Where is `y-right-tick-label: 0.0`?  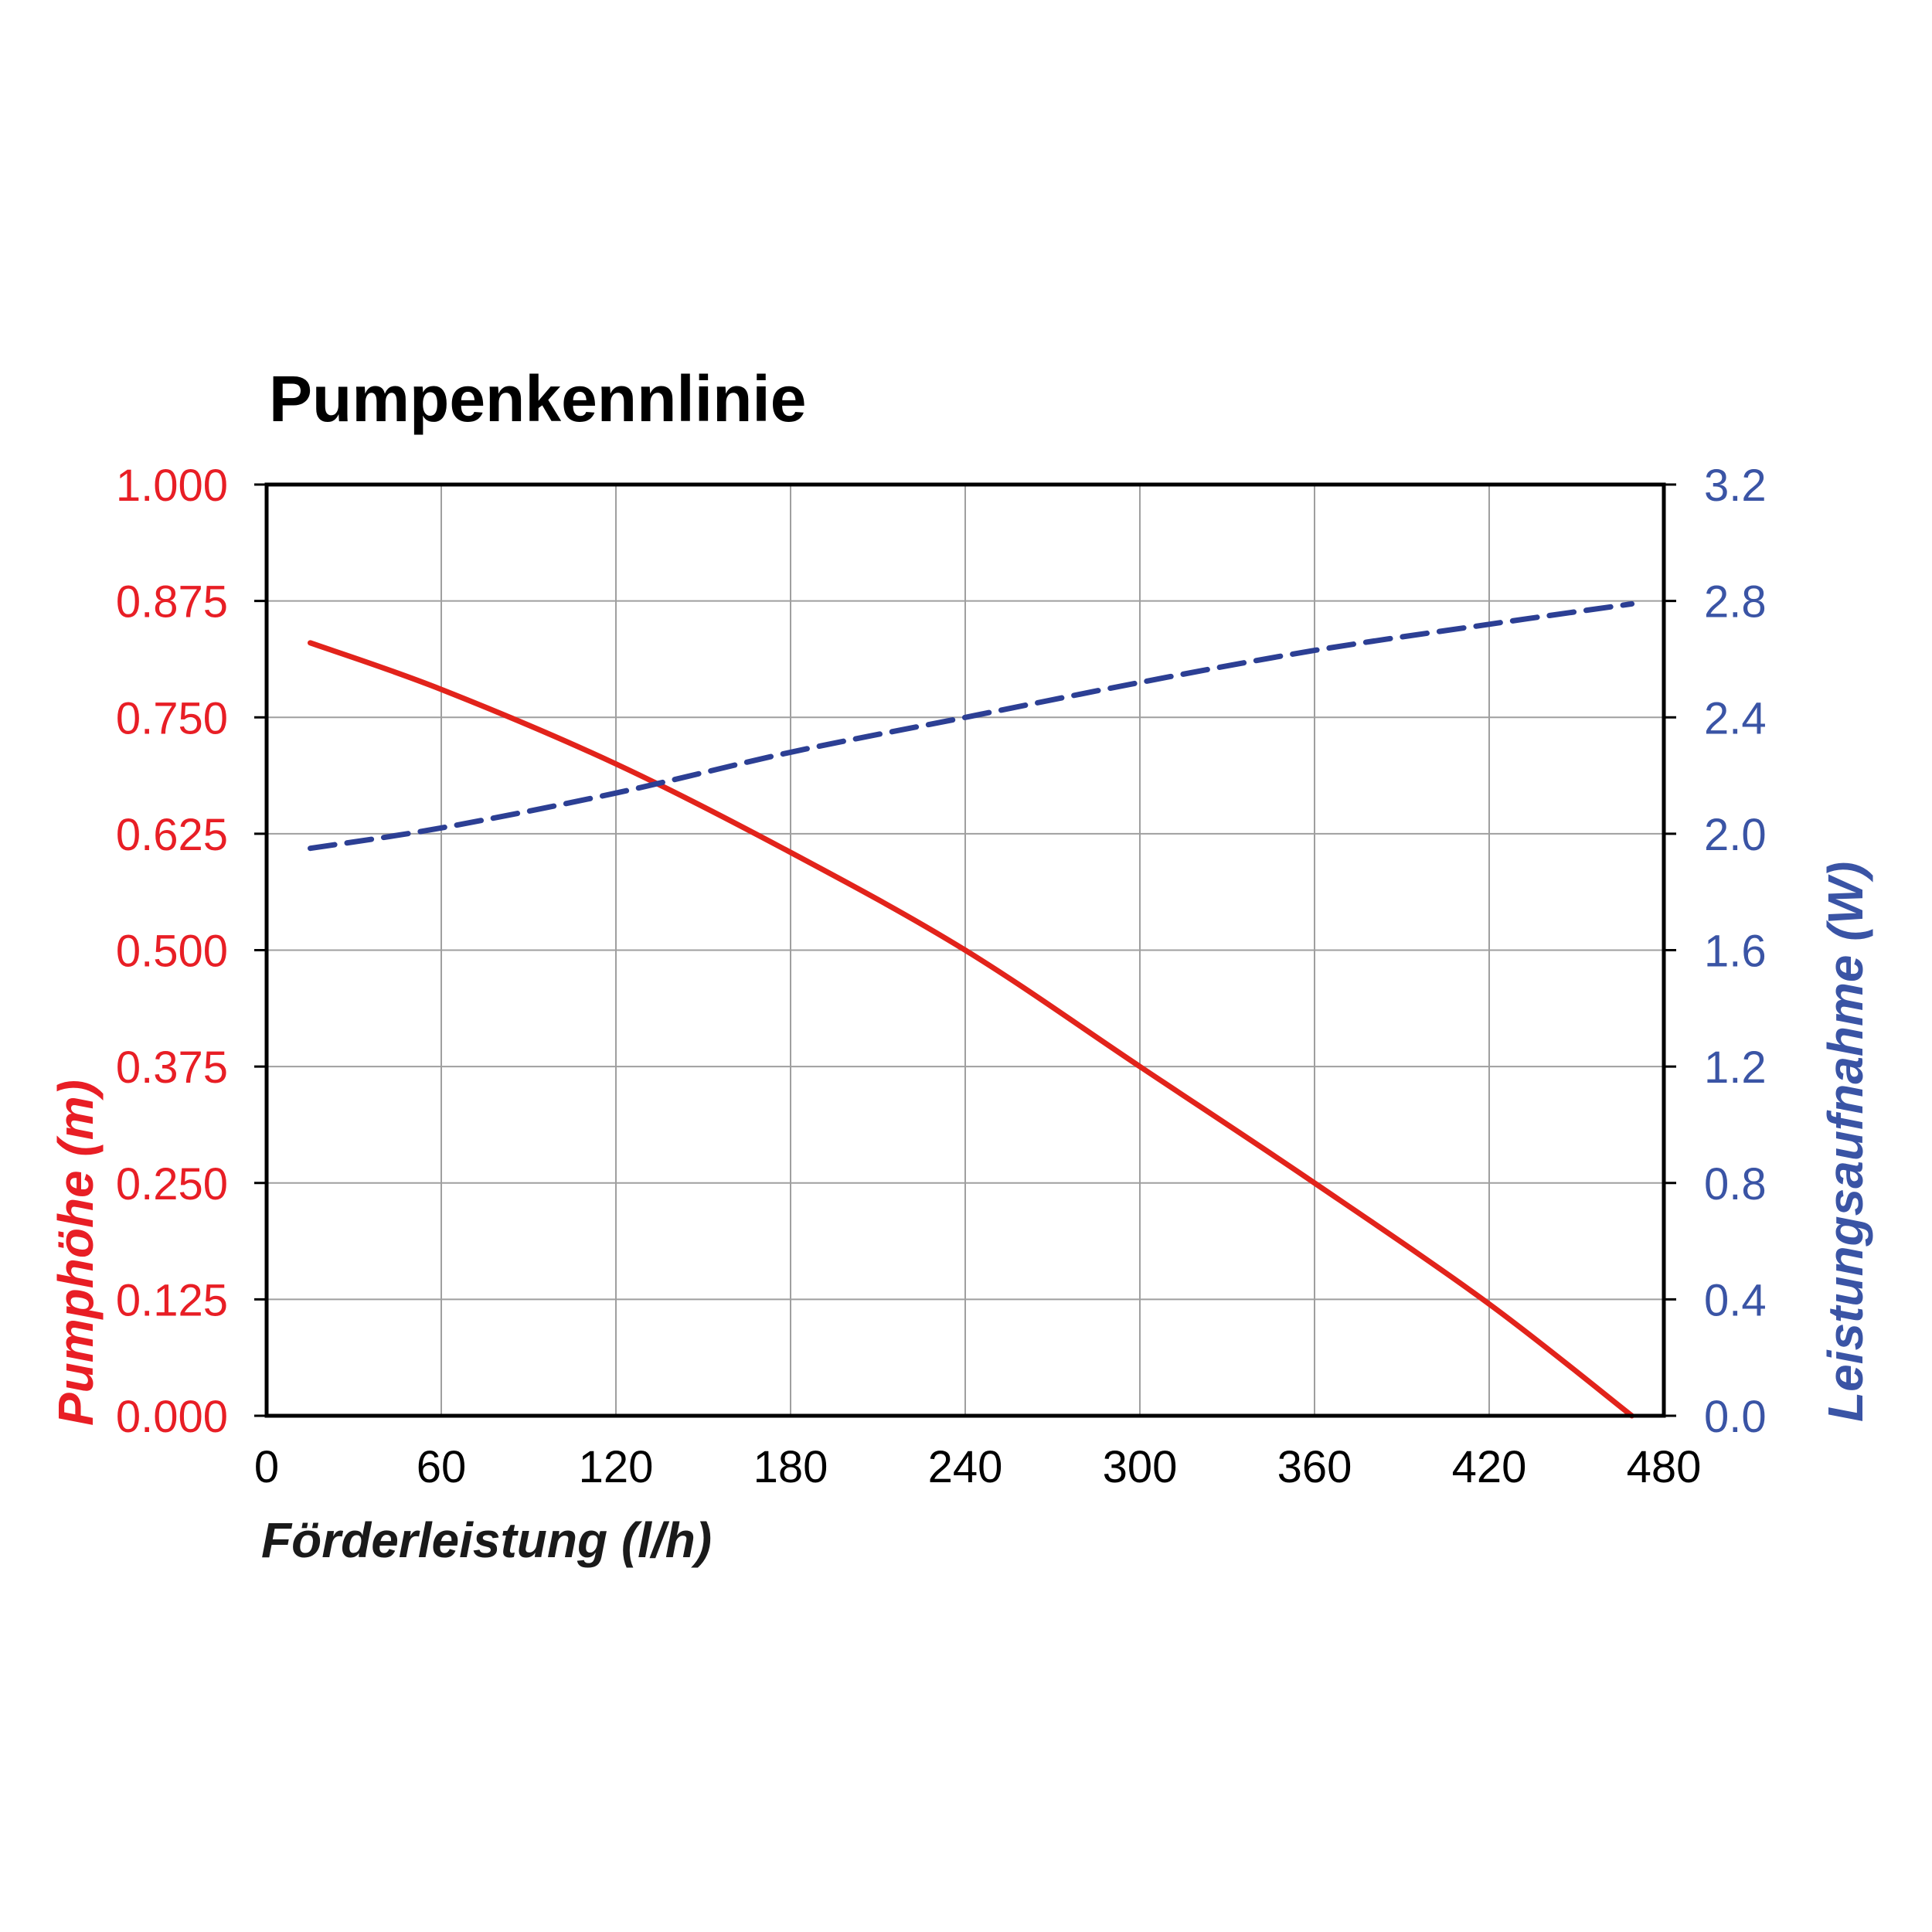 y-right-tick-label: 0.0 is located at coordinates (1736, 1417).